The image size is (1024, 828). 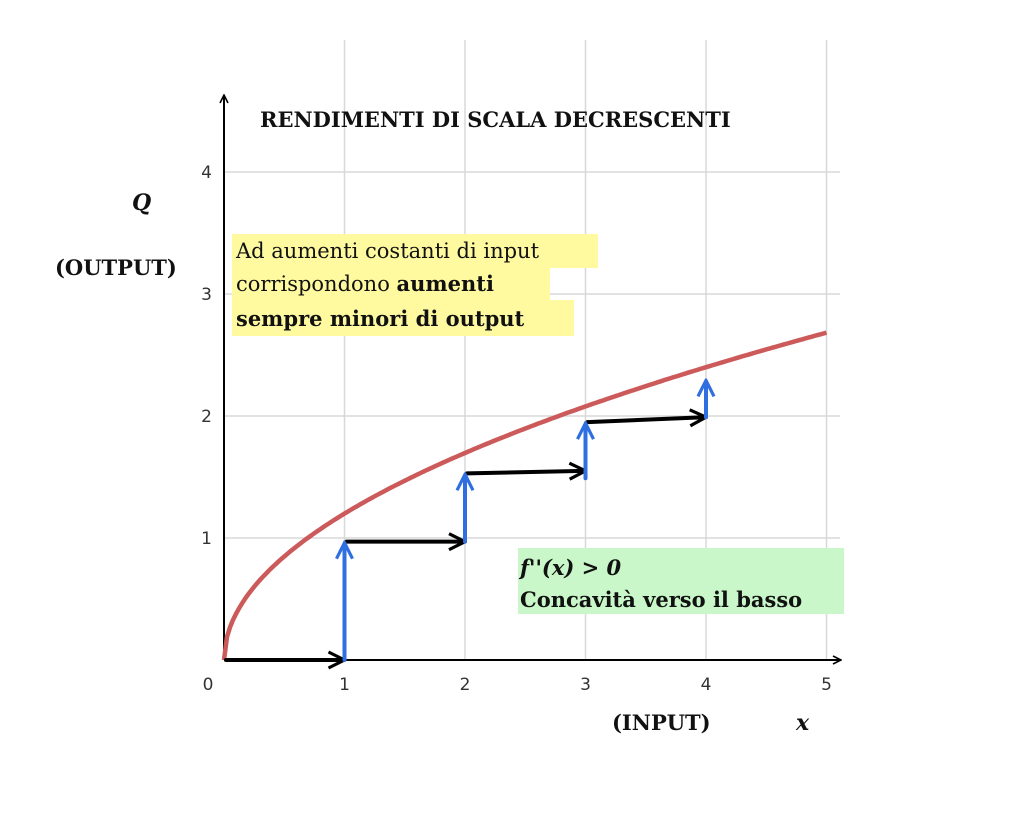 I want to click on annotation-increments-line-1: Ad aumenti costanti di input, so click(x=387, y=251).